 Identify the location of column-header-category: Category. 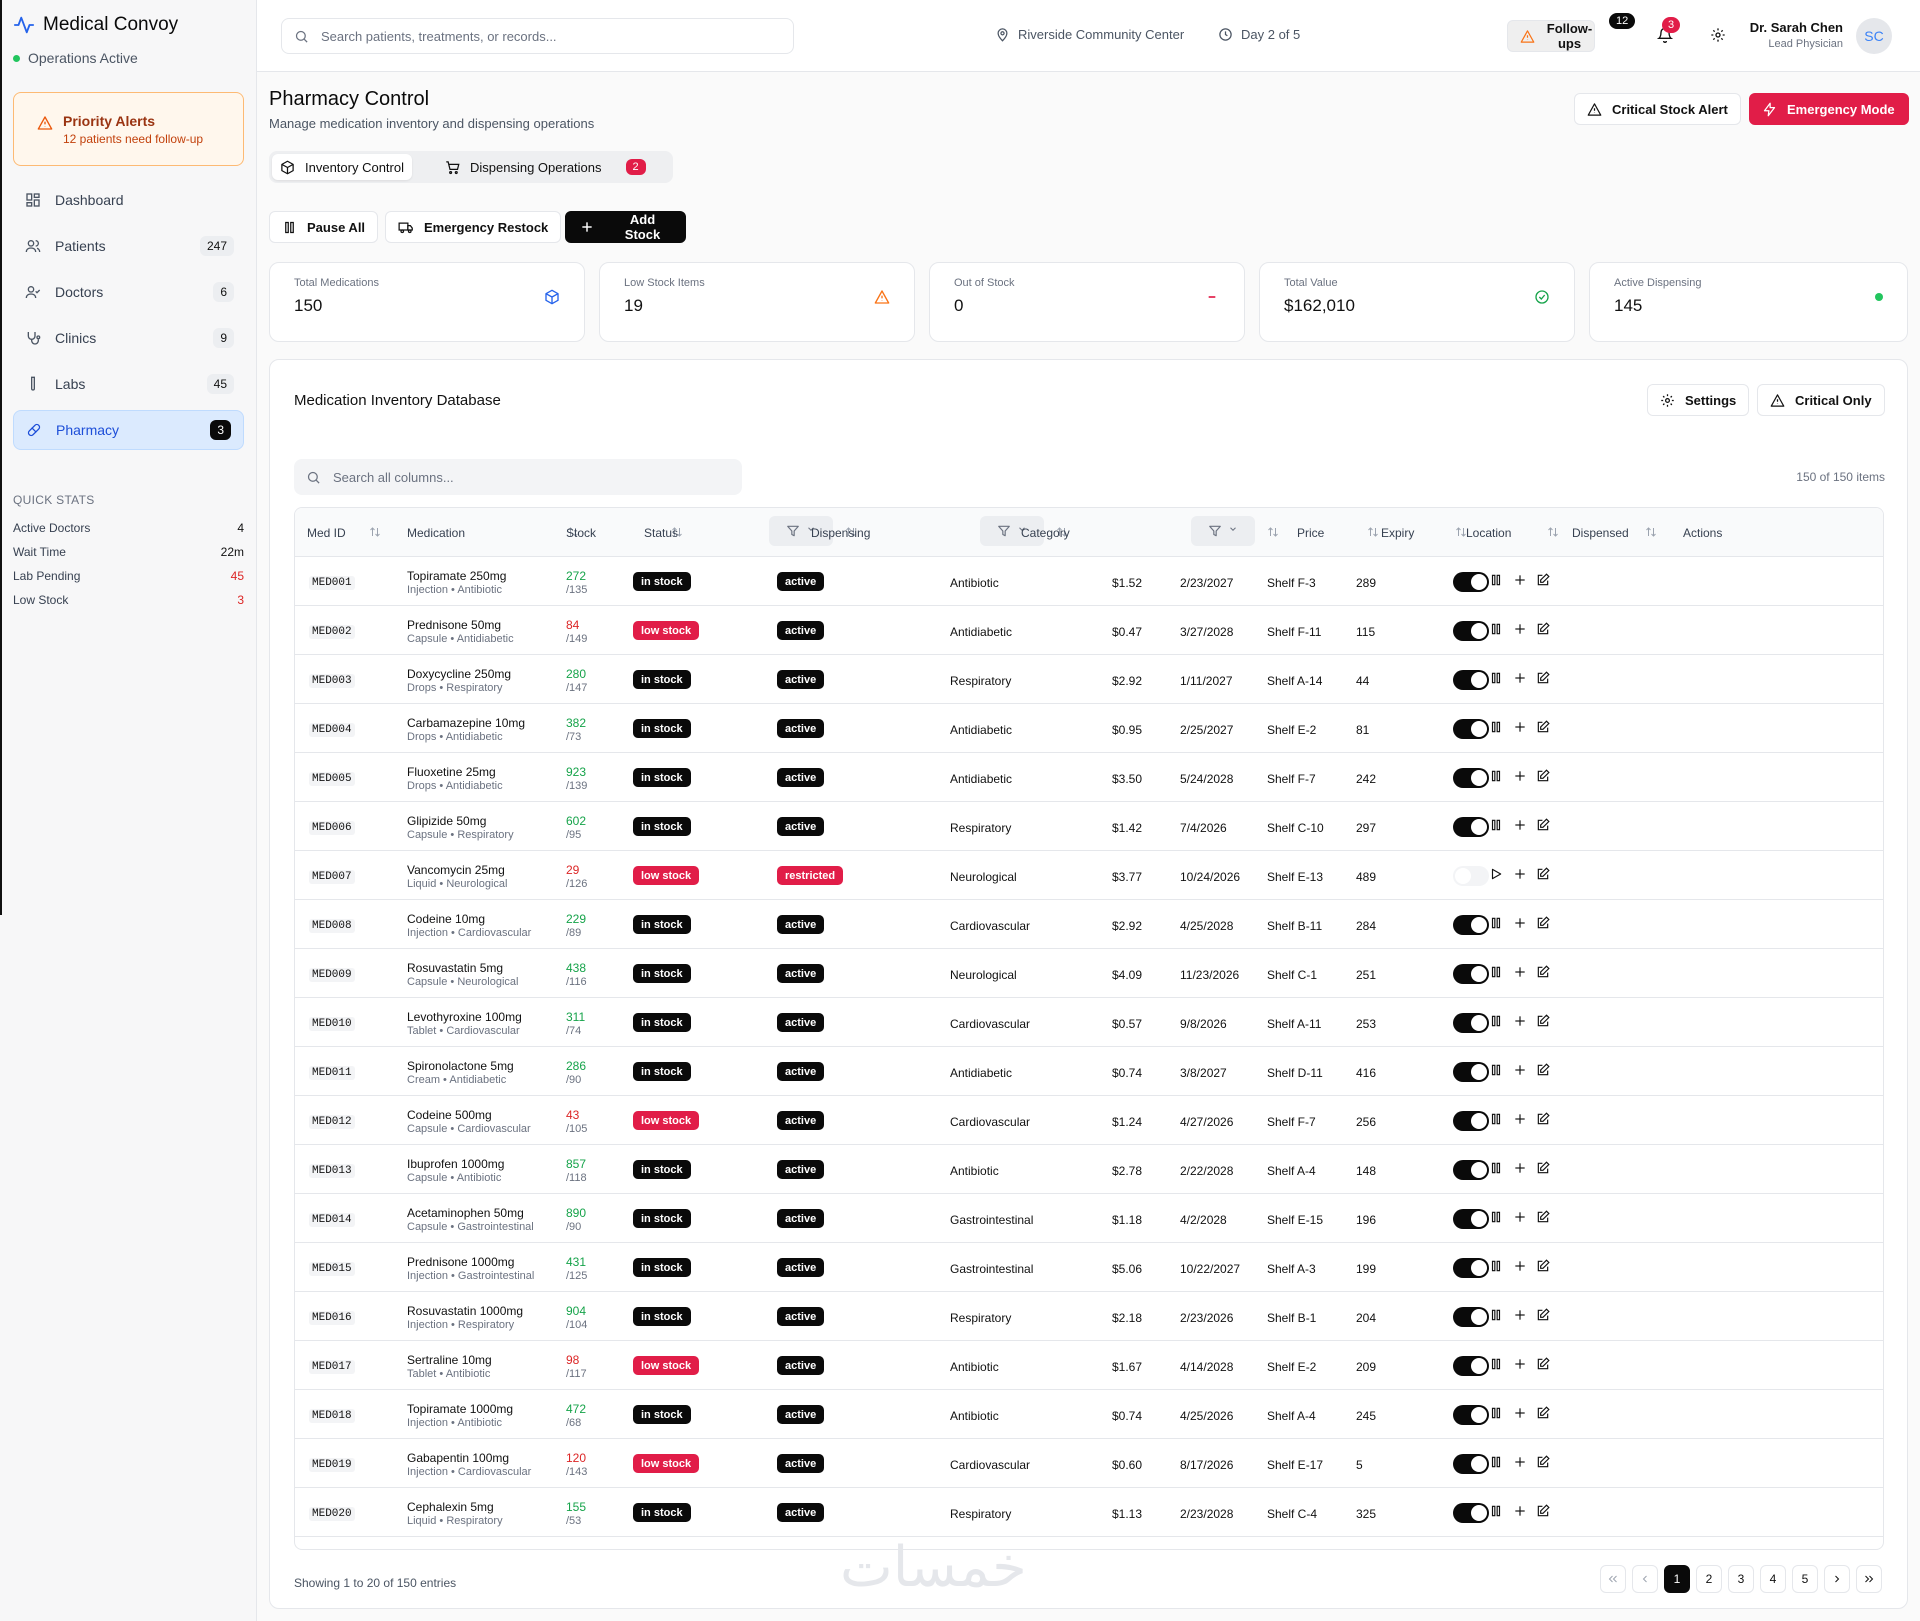
(1045, 533).